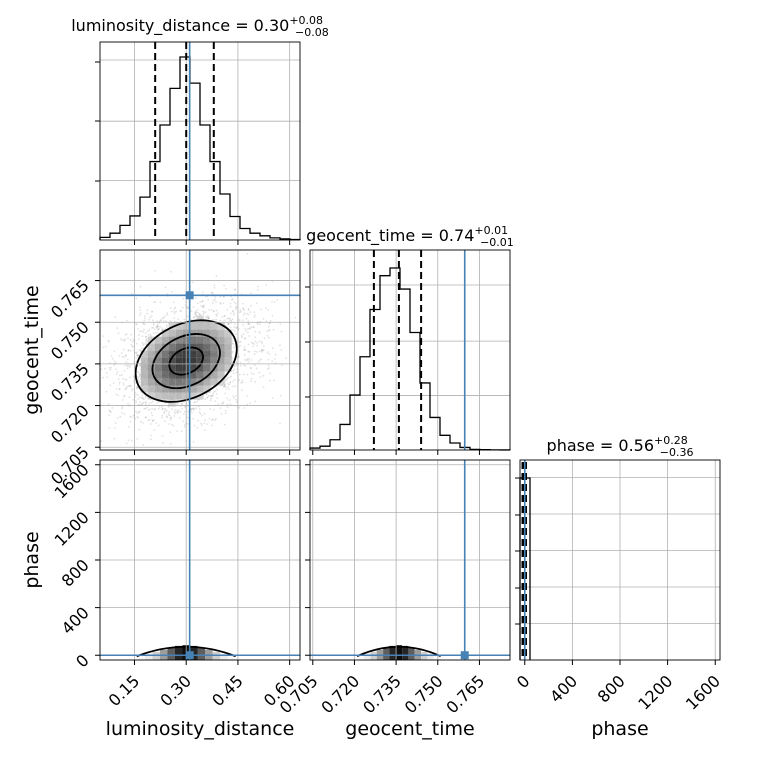  Describe the element at coordinates (703, 692) in the screenshot. I see `x-tick-label: 1600` at that location.